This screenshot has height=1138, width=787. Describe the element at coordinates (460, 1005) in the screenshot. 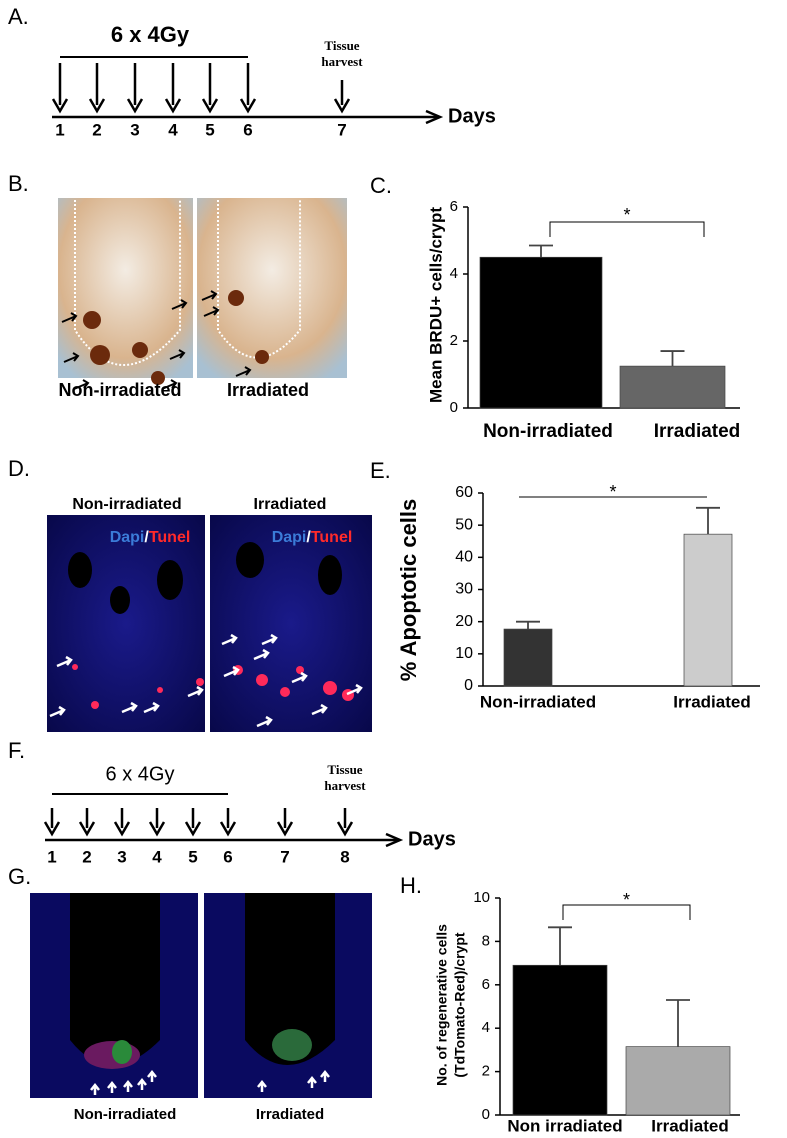

I see `y-axis-label: (TdTomato-Red)/crypt` at that location.